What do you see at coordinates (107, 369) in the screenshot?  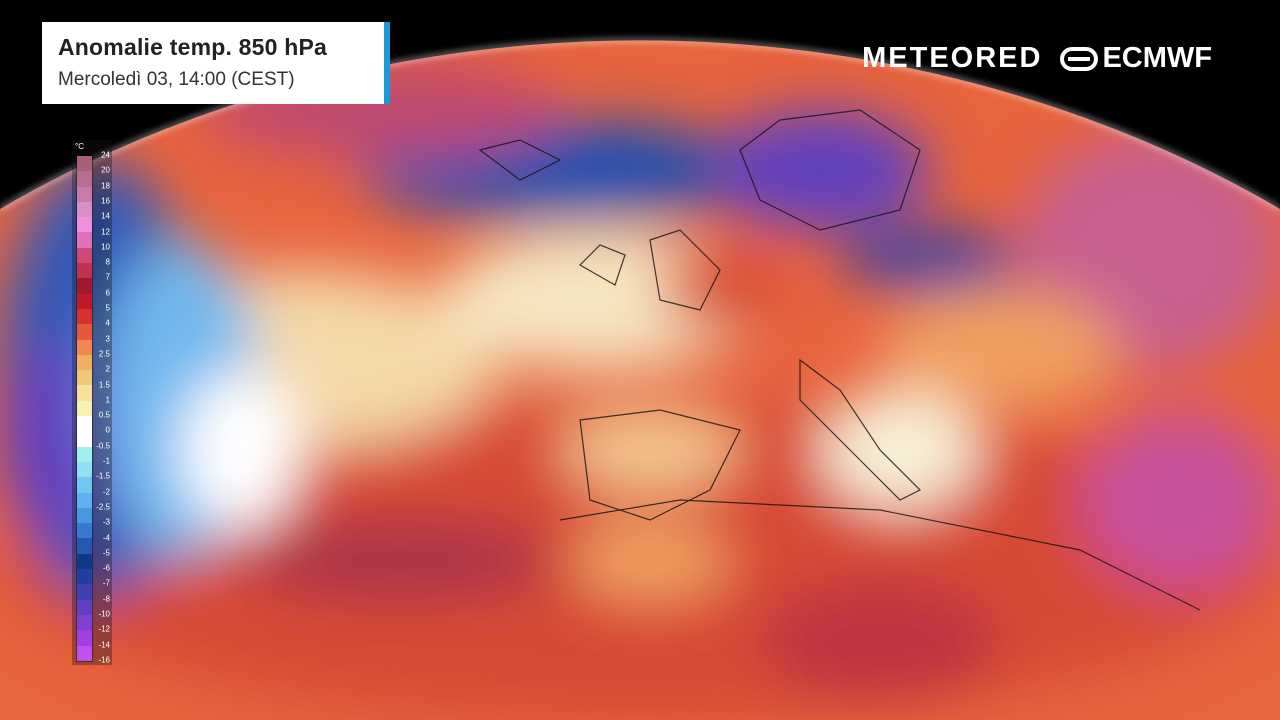 I see `legend-label: 2` at bounding box center [107, 369].